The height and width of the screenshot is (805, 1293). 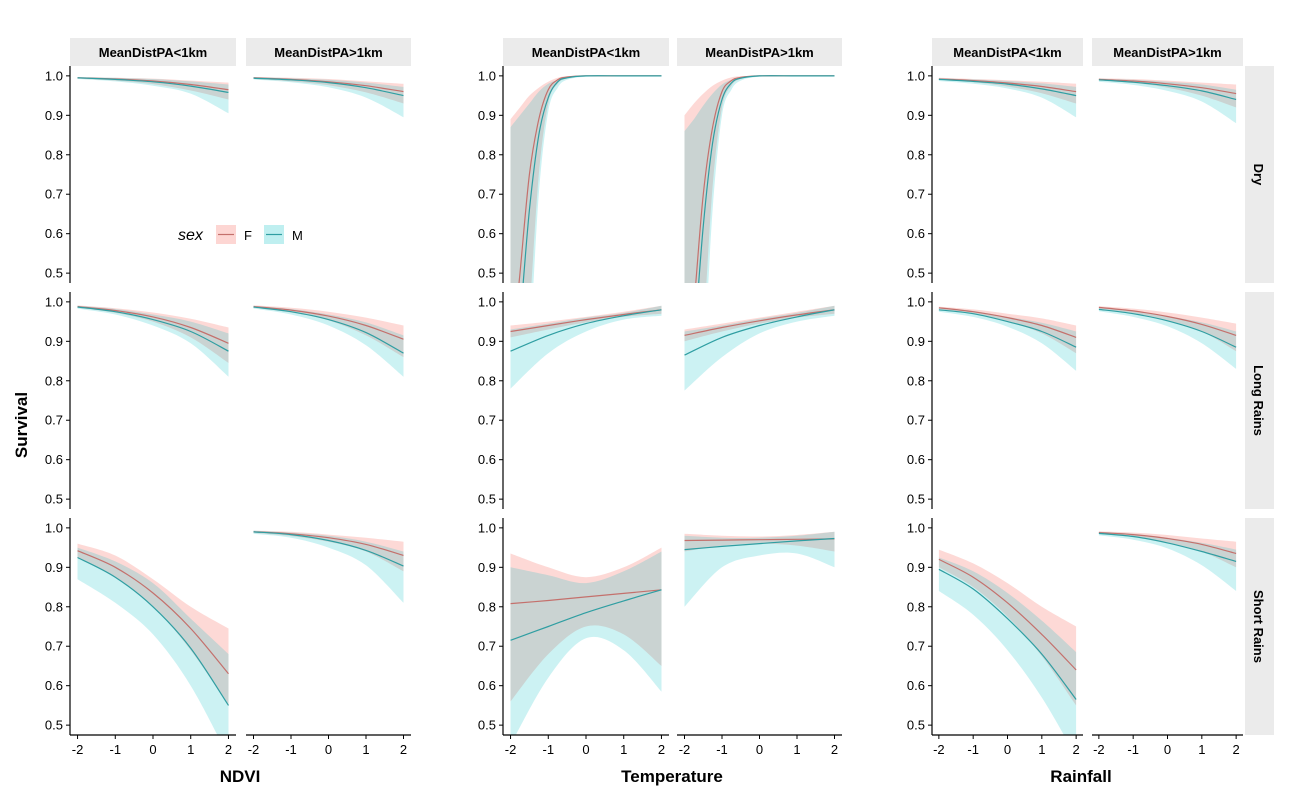 What do you see at coordinates (21, 425) in the screenshot?
I see `y-axis-title: Survival` at bounding box center [21, 425].